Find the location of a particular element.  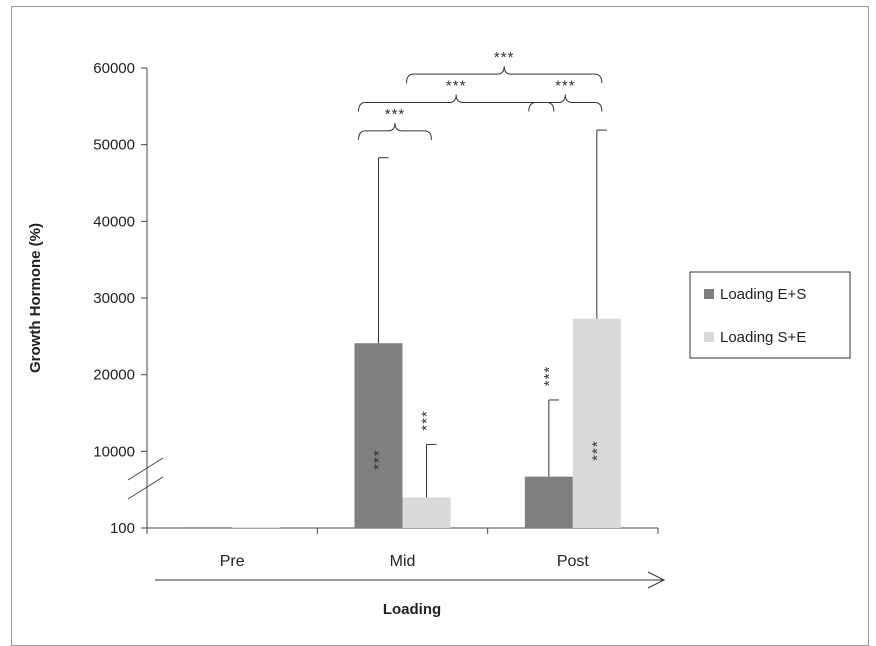

y-tick-label: 50000 is located at coordinates (114, 145).